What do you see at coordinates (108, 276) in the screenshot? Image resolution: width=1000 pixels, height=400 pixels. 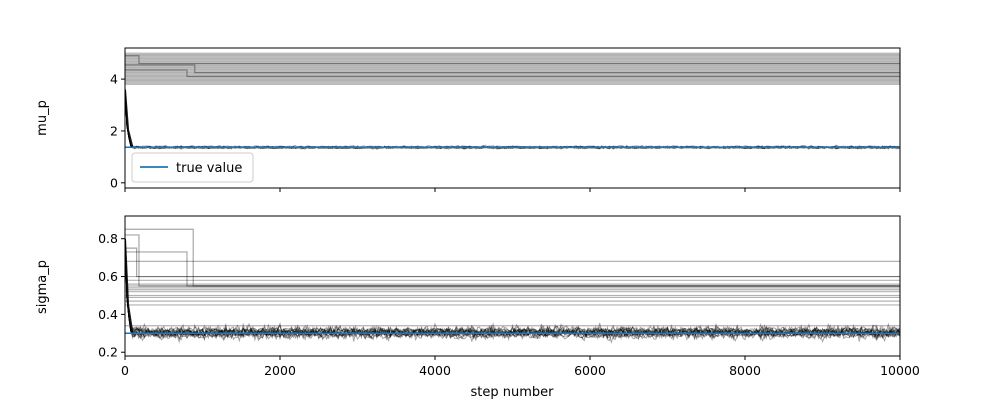 I see `y-tick-label: 0.6` at bounding box center [108, 276].